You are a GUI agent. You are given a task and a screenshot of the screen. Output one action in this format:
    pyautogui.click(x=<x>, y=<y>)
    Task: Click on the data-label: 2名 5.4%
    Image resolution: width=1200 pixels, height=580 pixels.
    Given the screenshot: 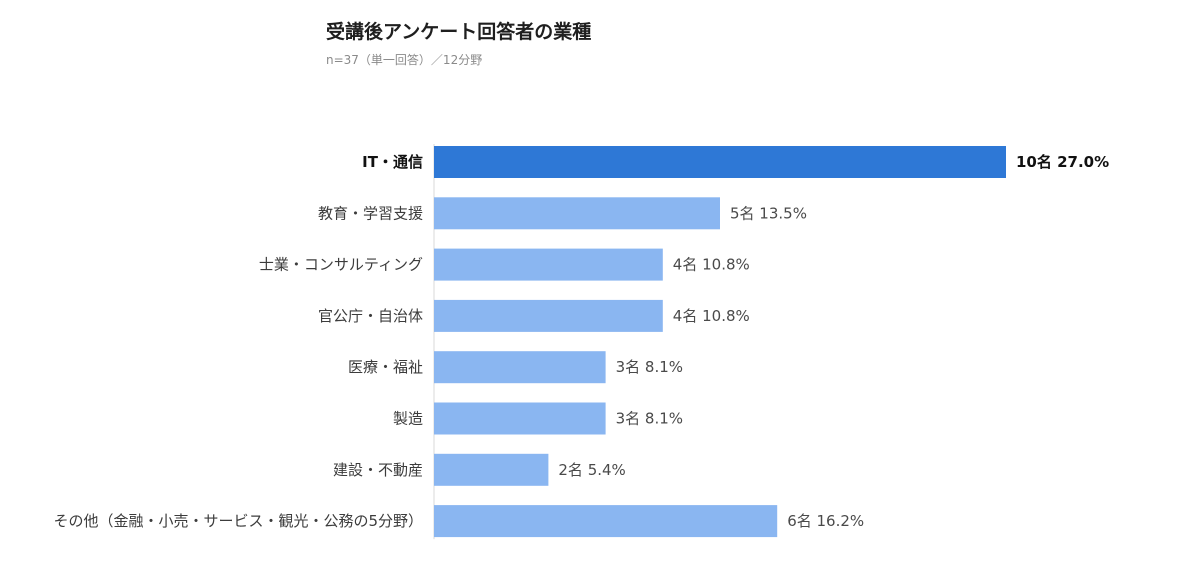 What is the action you would take?
    pyautogui.click(x=591, y=470)
    